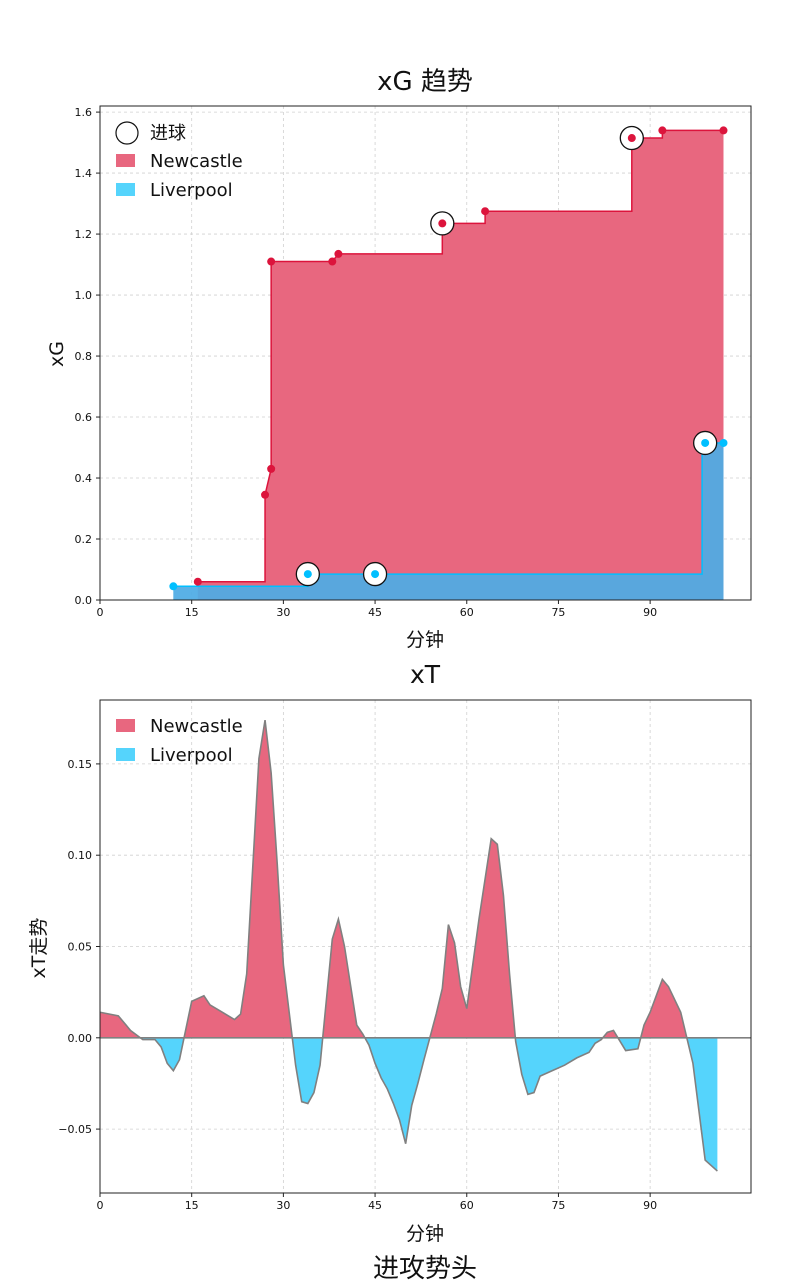 Image resolution: width=806 pixels, height=1288 pixels. I want to click on liverpool-overlap-area, so click(448, 521).